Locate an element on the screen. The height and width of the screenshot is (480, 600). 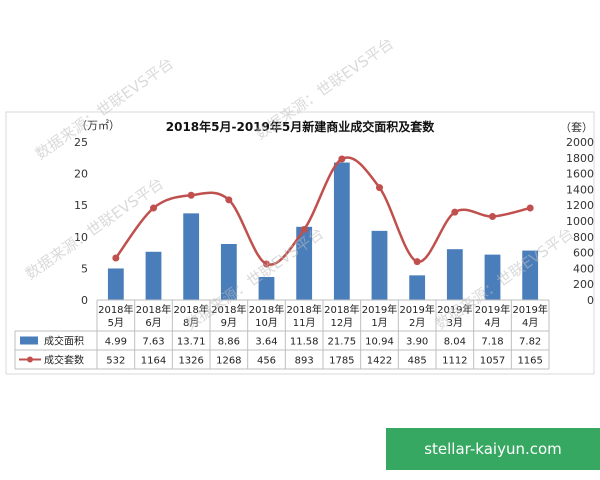
right-tick-label: 1400 is located at coordinates (580, 189).